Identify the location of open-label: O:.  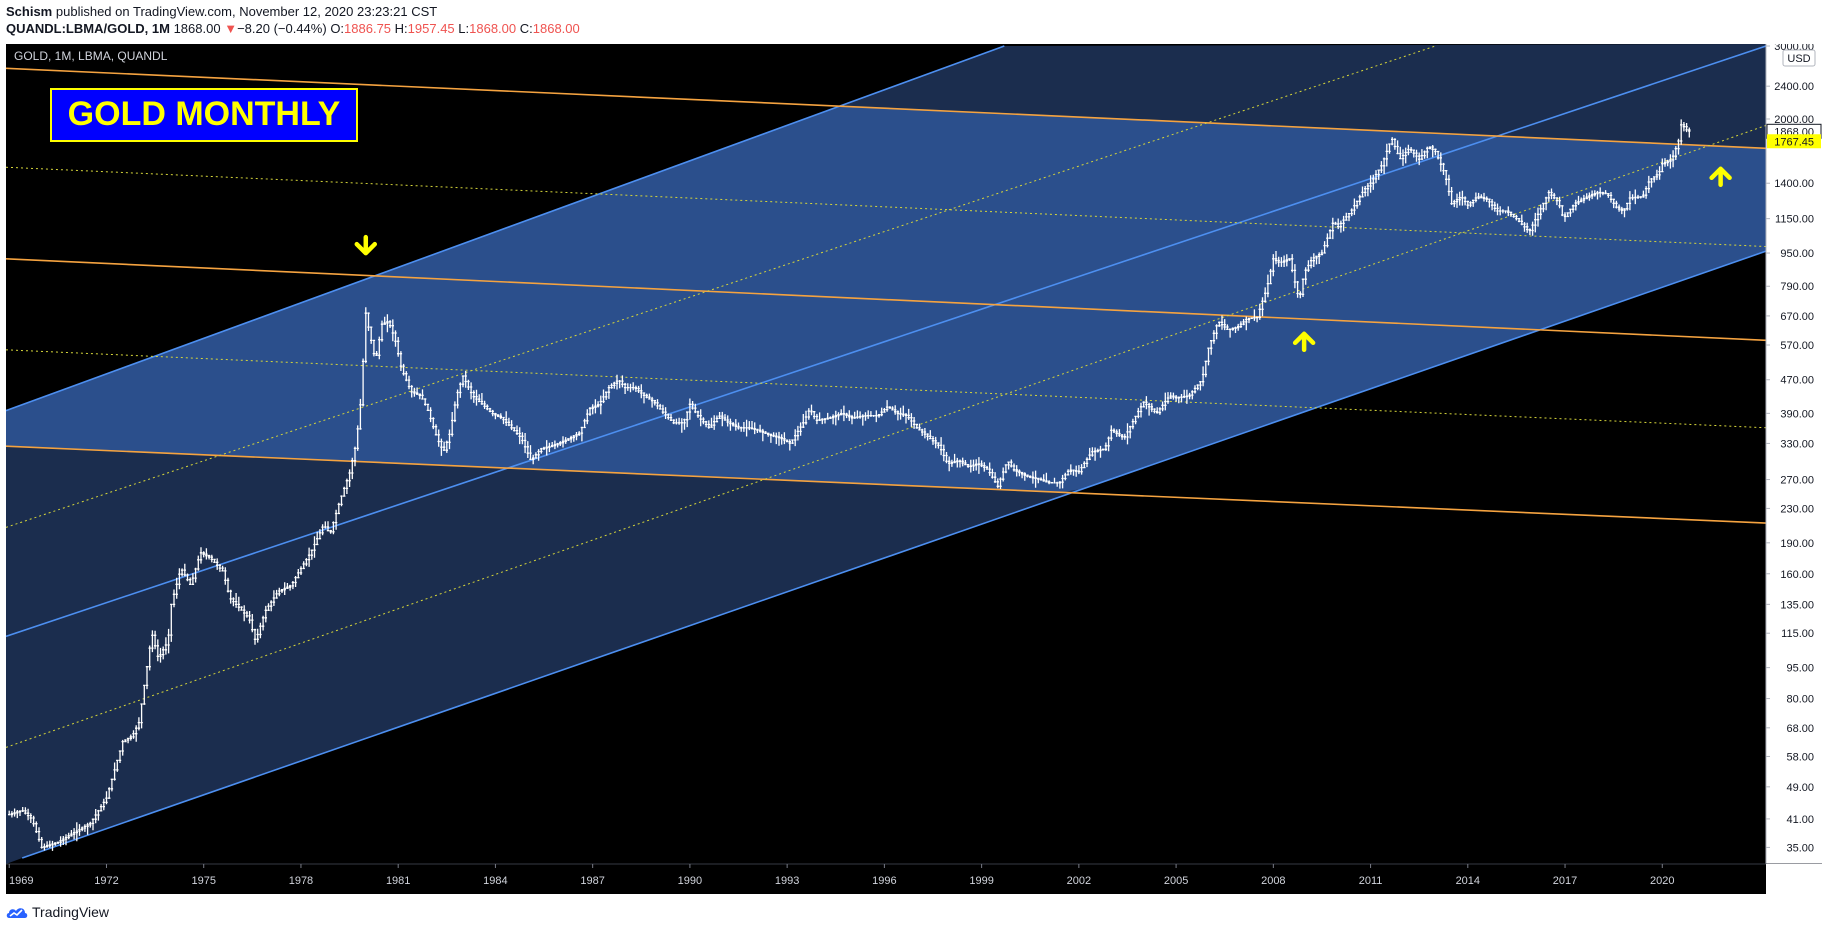
(337, 28).